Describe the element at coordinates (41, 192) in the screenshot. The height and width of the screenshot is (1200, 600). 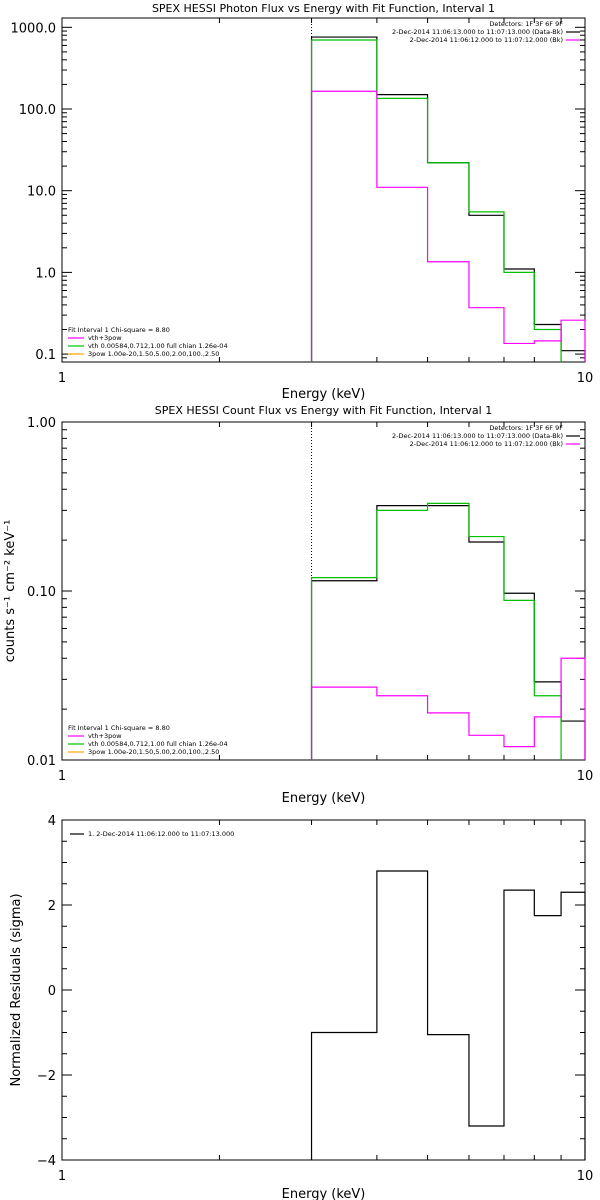
I see `y-tick-label: 10.0` at that location.